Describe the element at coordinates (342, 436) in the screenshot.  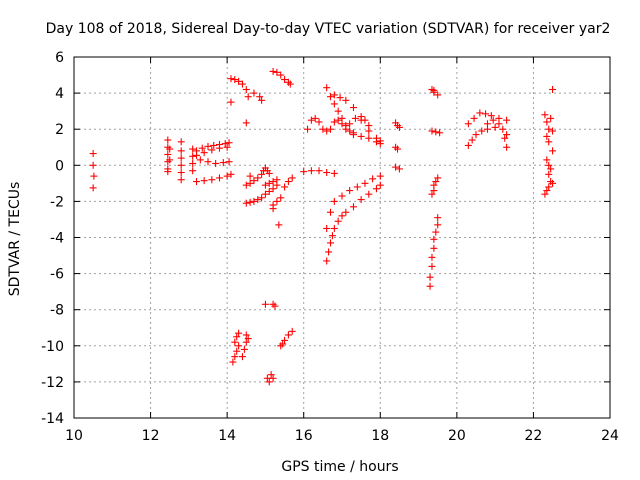
I see `x-tick-labels: 10 12 14 16 18 20 22 24` at that location.